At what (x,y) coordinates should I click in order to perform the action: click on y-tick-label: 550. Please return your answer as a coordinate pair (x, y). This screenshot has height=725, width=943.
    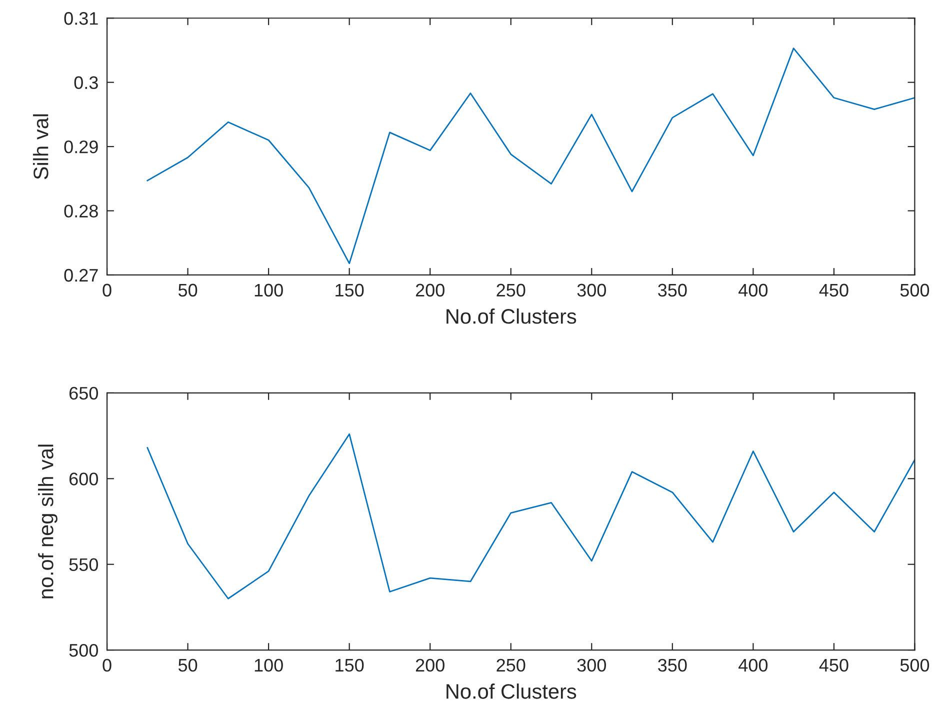
    Looking at the image, I should click on (83, 565).